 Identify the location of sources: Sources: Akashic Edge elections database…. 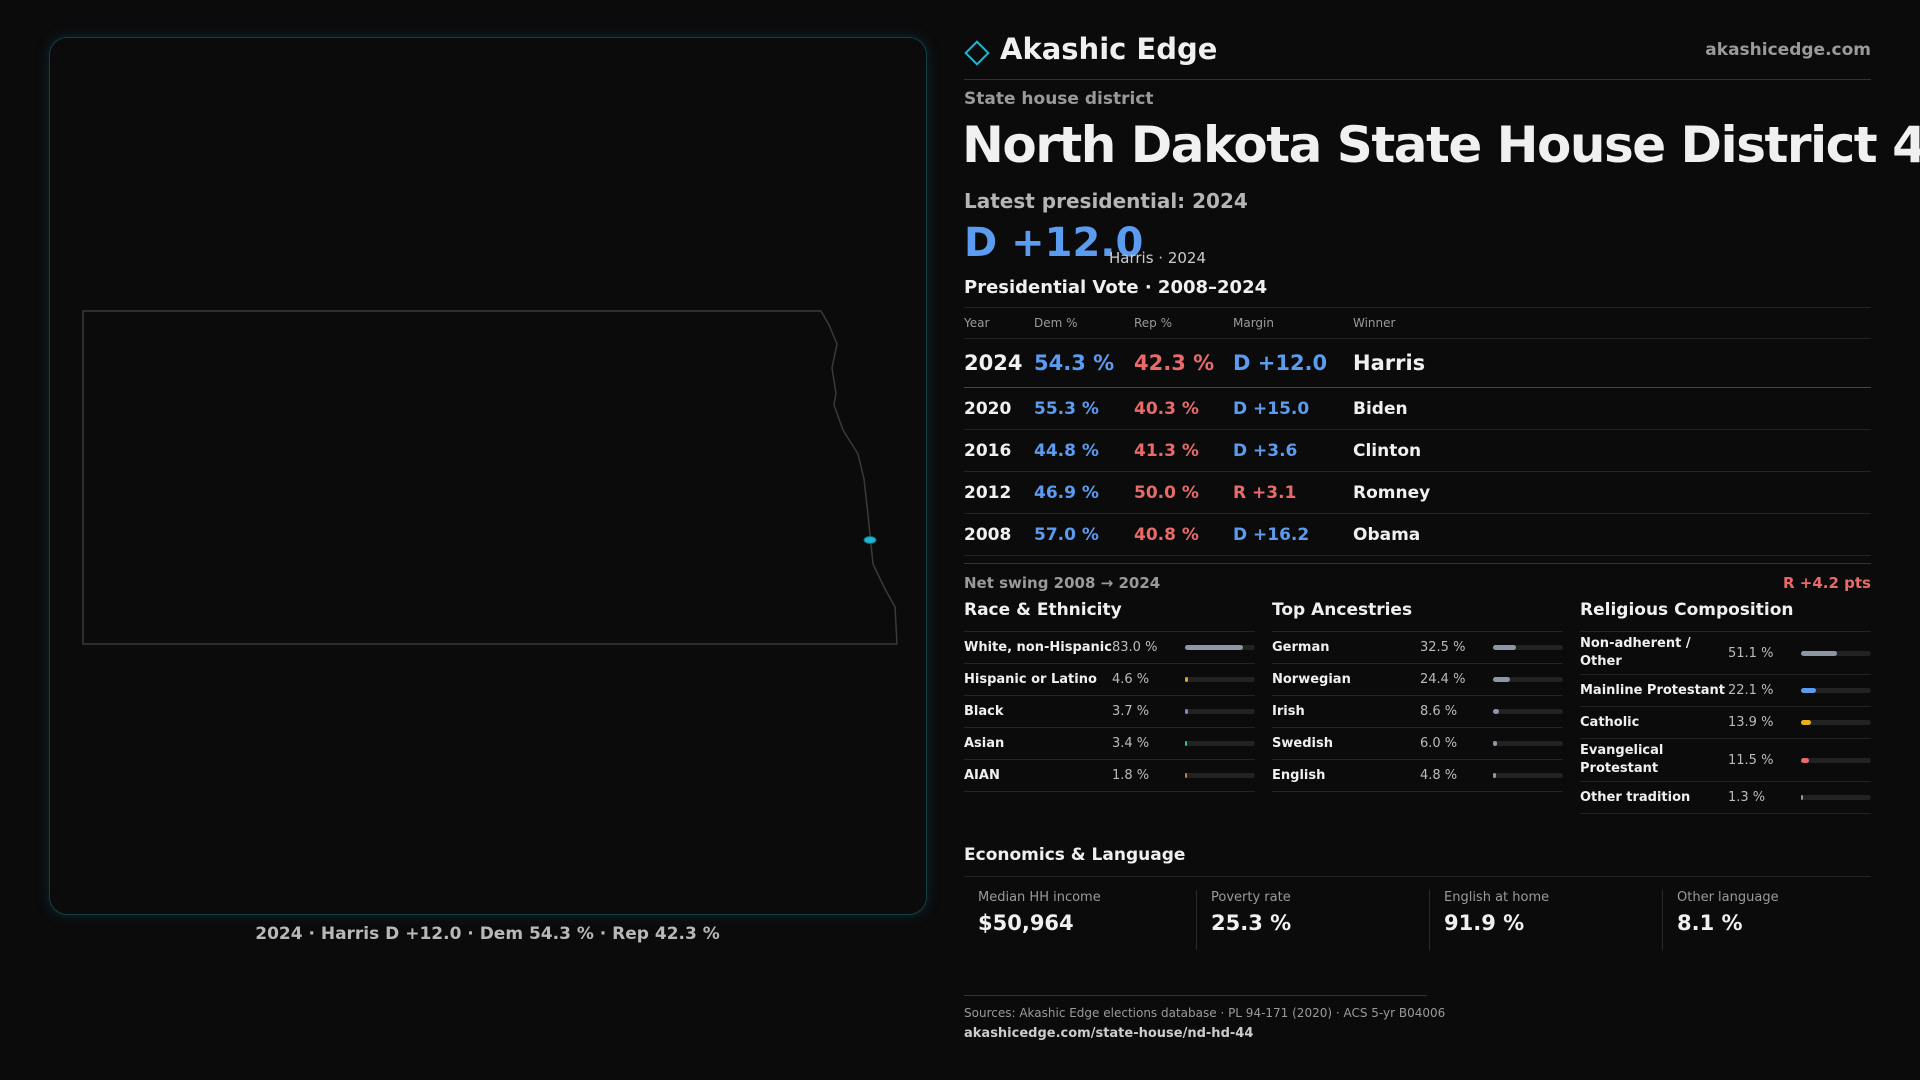
(1205, 1013).